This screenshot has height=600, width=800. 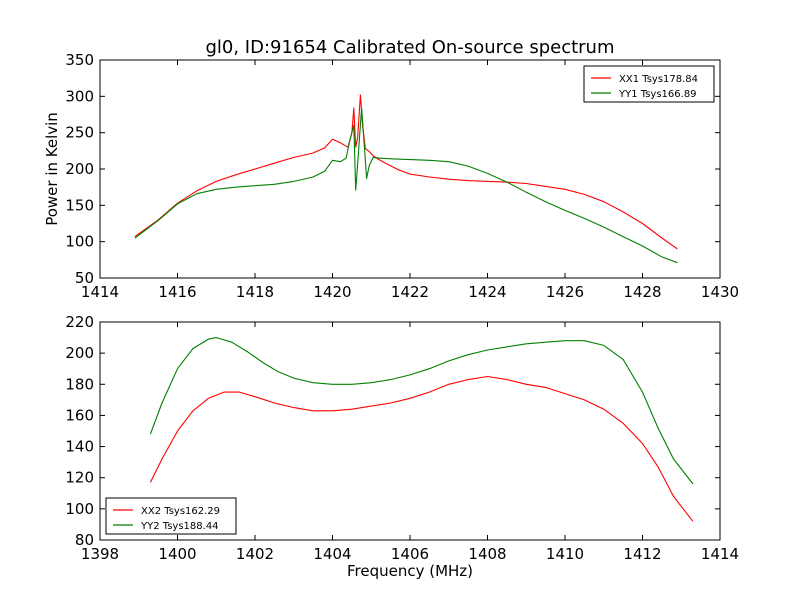 I want to click on y-tick-label: 220, so click(x=79, y=322).